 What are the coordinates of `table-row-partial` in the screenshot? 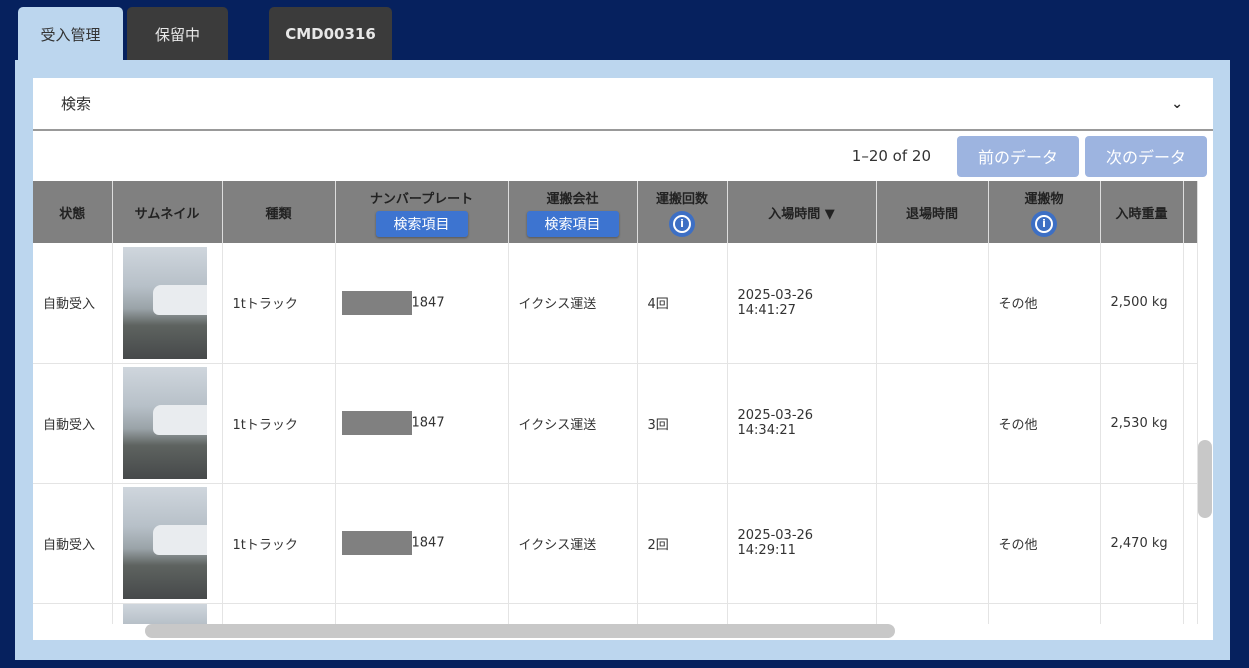 It's located at (615, 613).